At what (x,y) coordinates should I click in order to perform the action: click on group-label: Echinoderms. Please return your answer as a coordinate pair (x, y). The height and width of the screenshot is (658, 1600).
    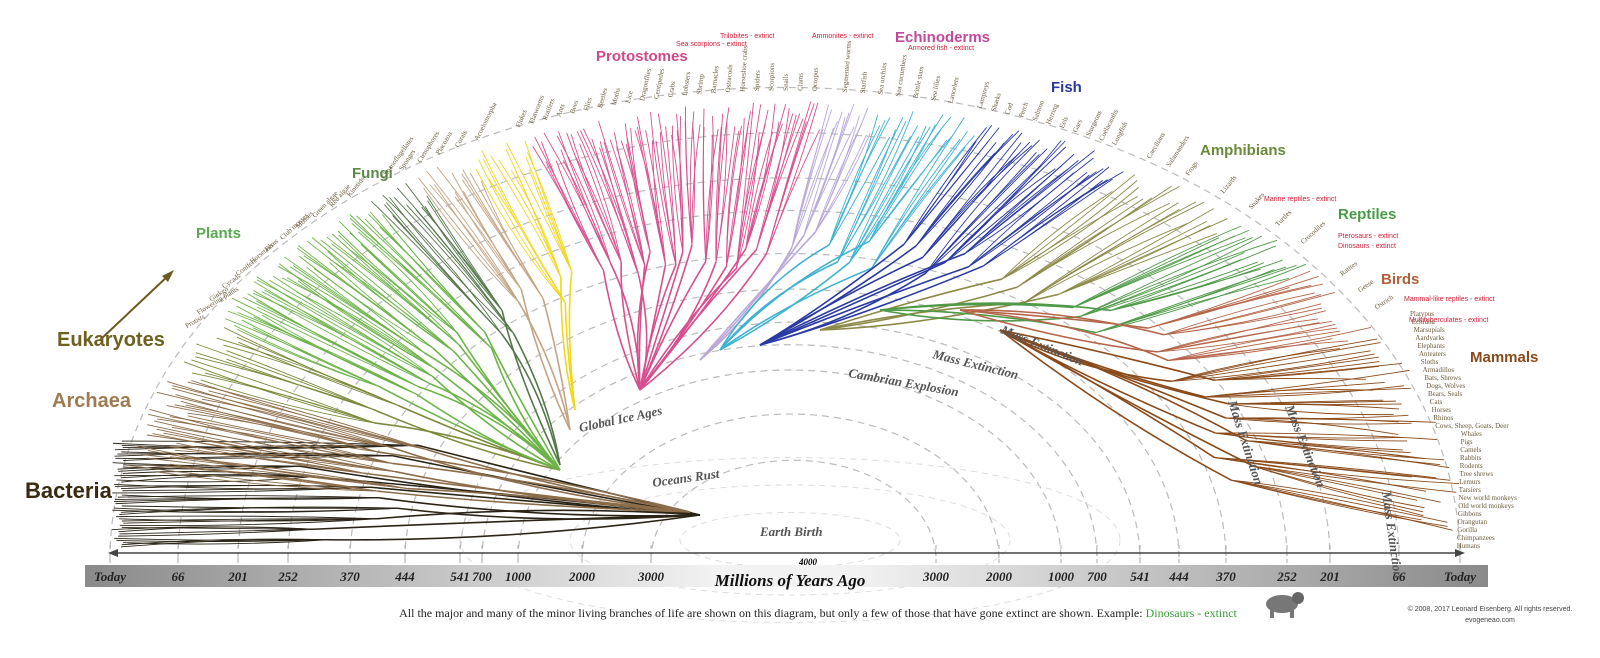
    Looking at the image, I should click on (942, 37).